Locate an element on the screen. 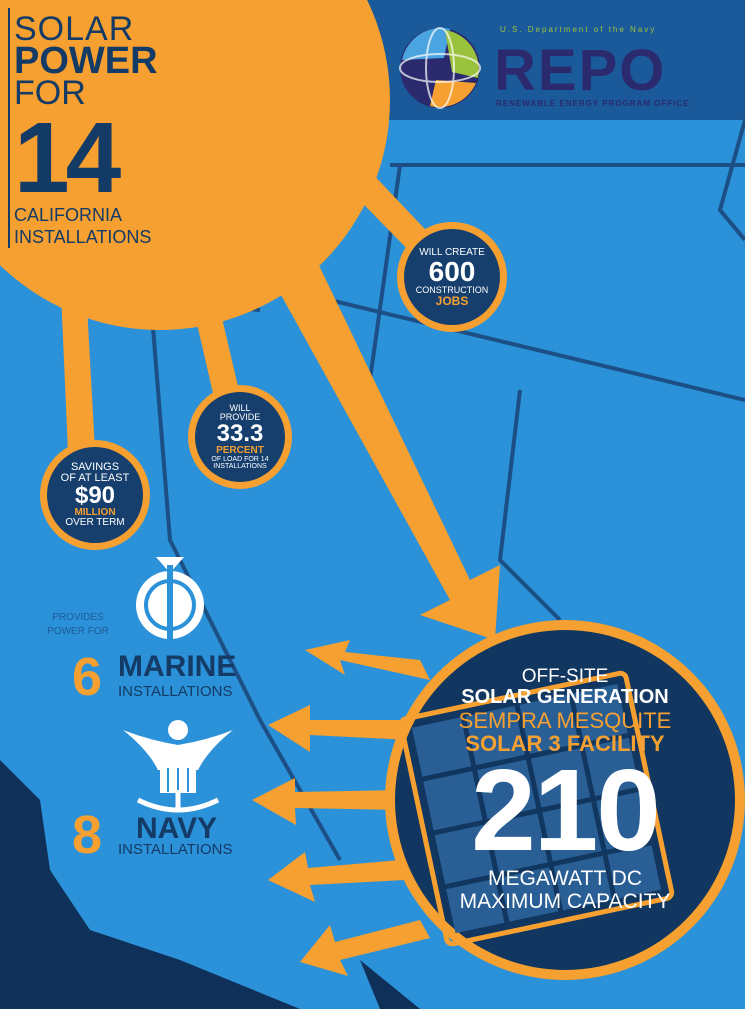 The image size is (745, 1009). headline-line1: CALIFORNIA is located at coordinates (68, 215).